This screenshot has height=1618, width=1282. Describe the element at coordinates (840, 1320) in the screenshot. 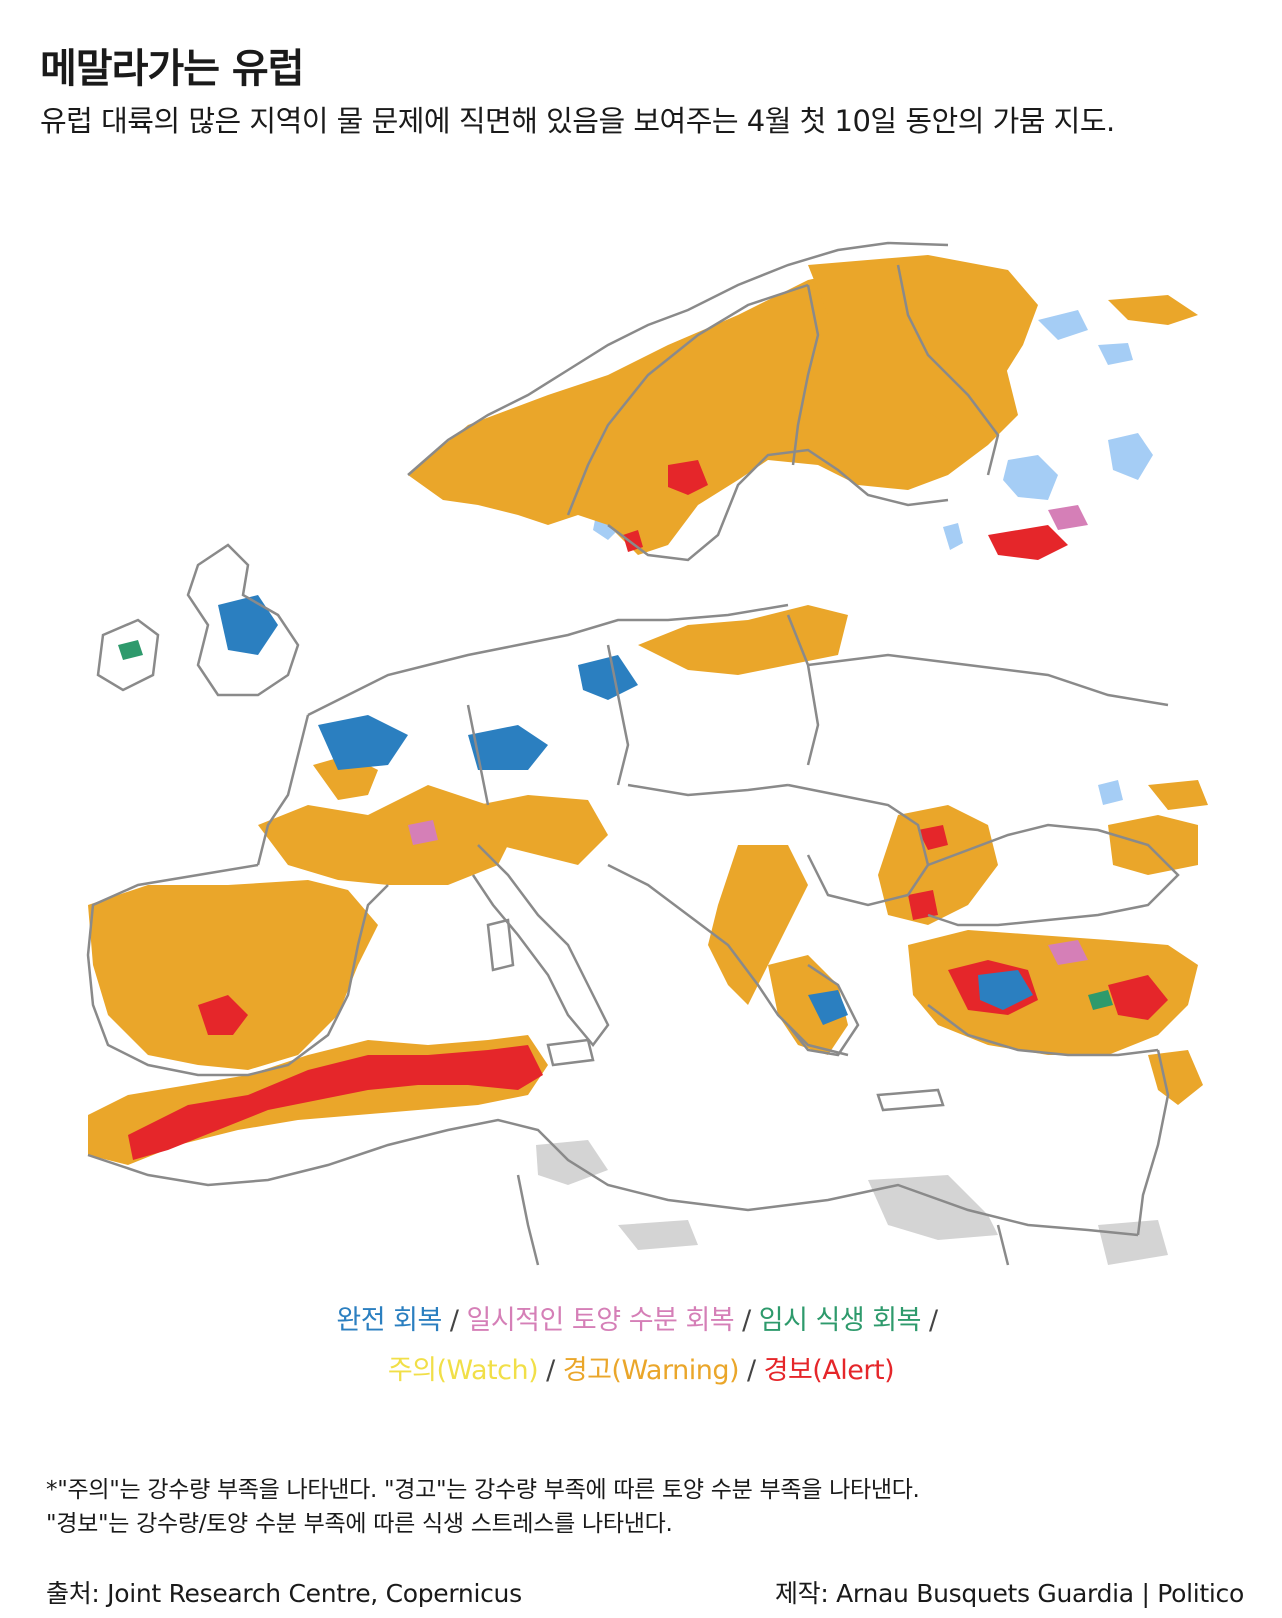

I see `legend-item-vegetation-recovery: 임시 식생 회복` at that location.